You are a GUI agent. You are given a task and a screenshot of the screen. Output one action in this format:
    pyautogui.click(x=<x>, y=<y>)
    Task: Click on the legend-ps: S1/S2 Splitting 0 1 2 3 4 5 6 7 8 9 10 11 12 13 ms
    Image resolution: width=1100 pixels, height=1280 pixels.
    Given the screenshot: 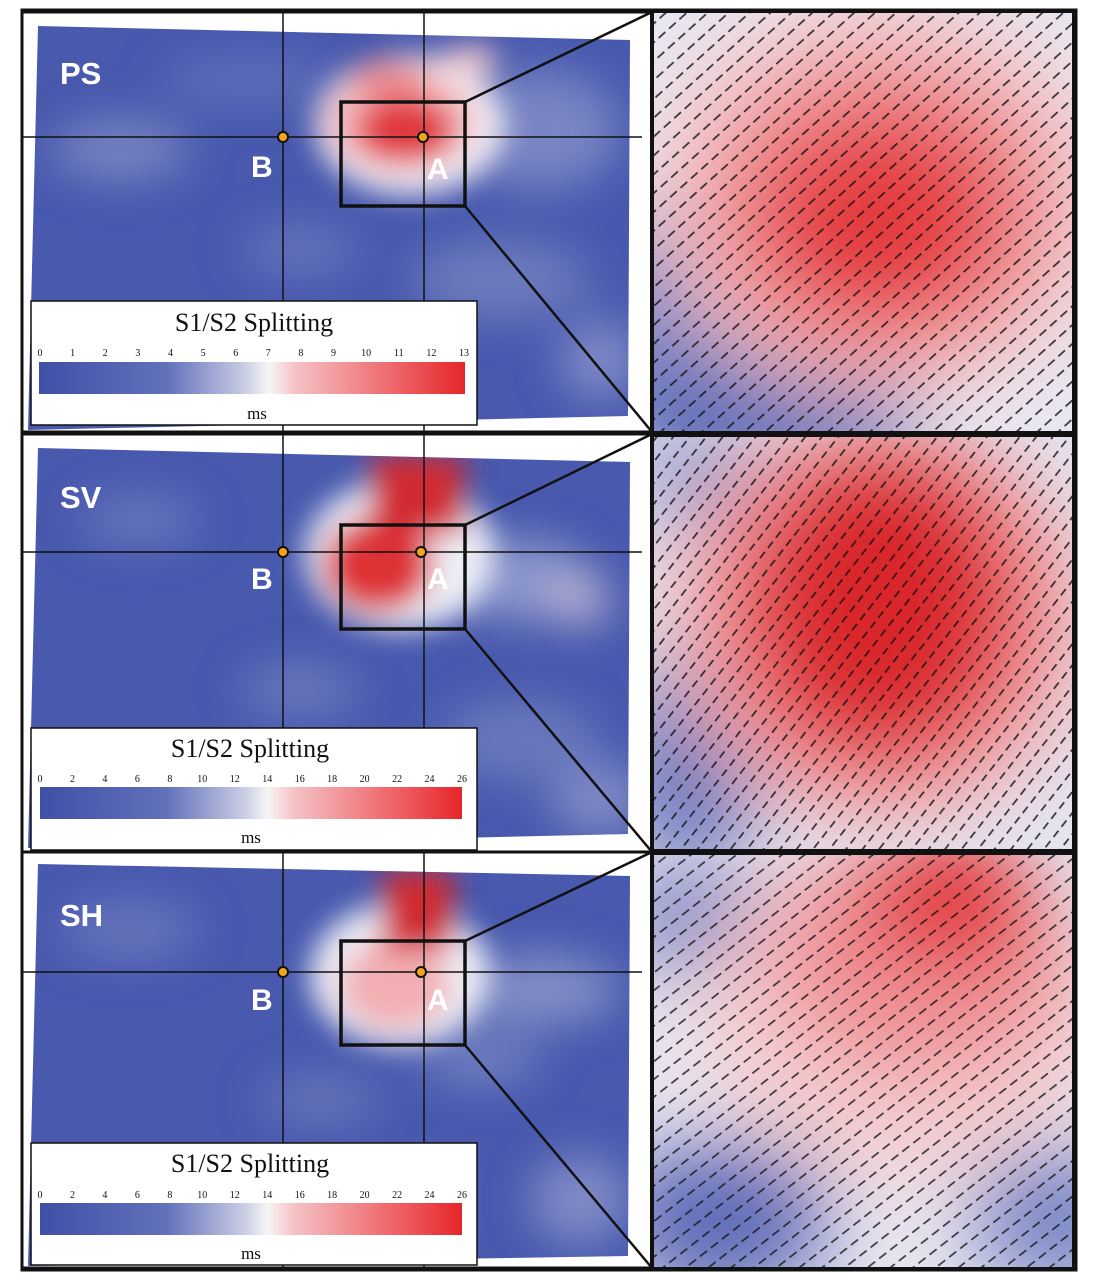 What is the action you would take?
    pyautogui.click(x=254, y=363)
    